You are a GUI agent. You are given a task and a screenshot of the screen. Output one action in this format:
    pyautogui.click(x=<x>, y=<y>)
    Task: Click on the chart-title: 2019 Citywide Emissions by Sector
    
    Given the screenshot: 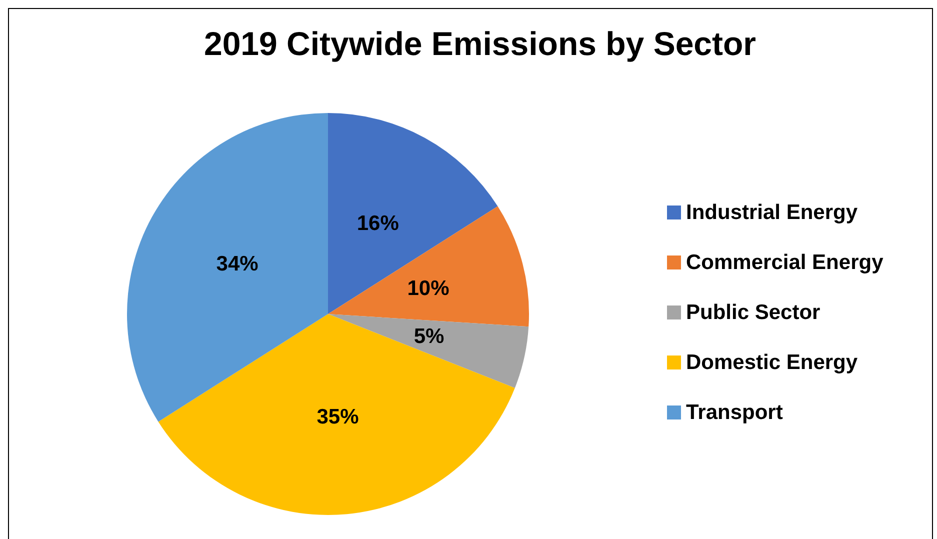 What is the action you would take?
    pyautogui.click(x=480, y=43)
    